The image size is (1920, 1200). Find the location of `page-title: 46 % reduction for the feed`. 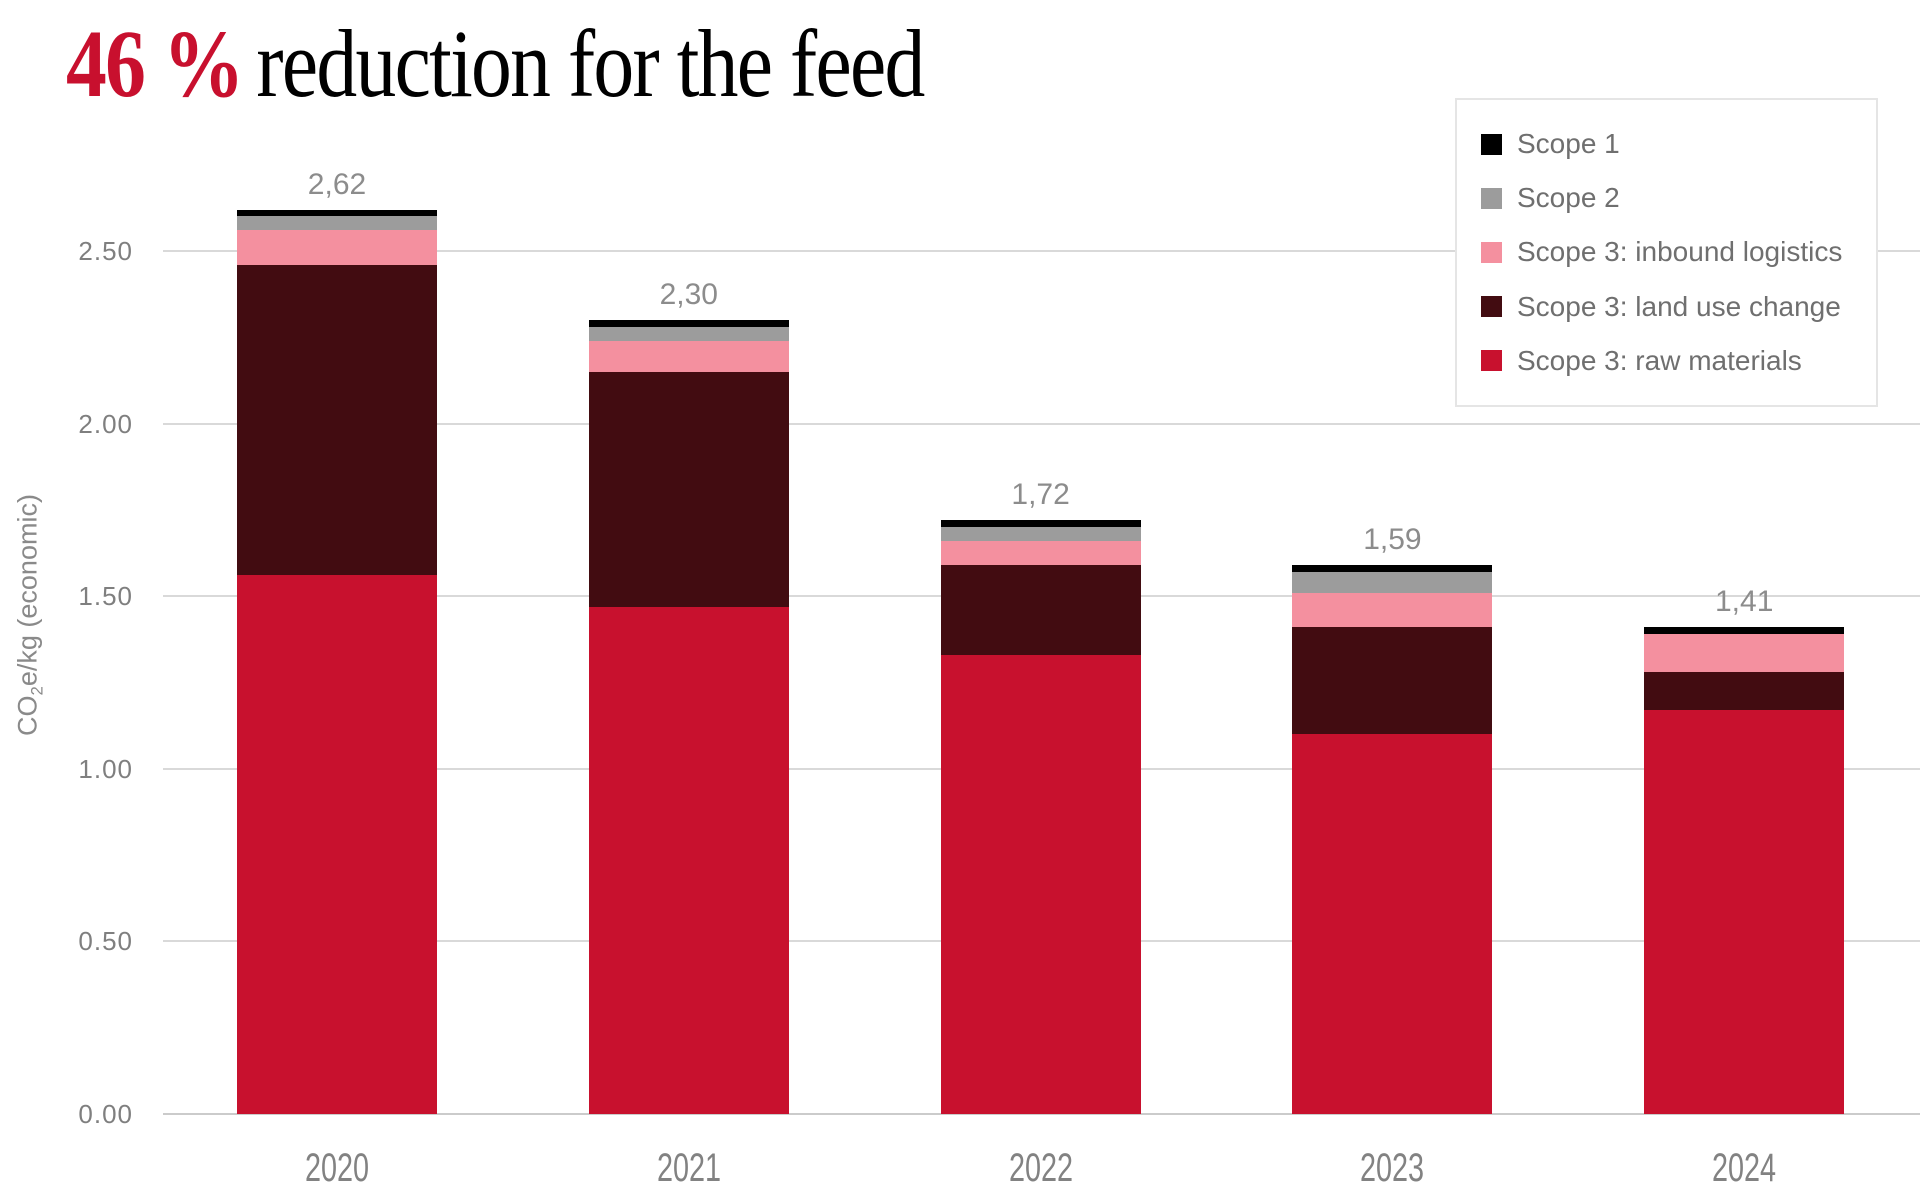

page-title: 46 % reduction for the feed is located at coordinates (495, 64).